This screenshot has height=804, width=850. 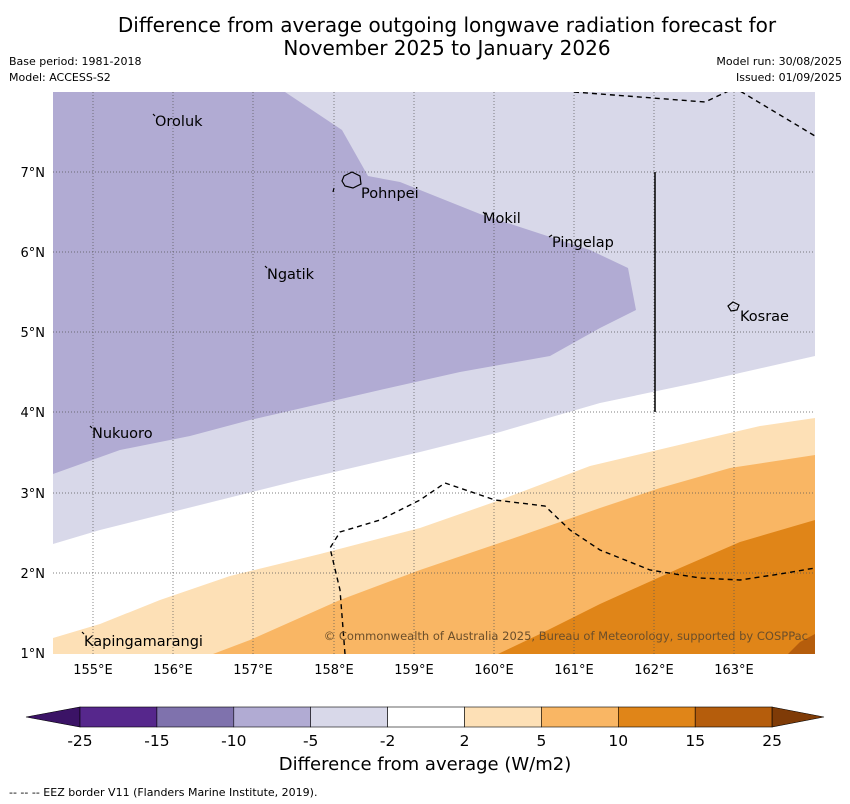 What do you see at coordinates (764, 317) in the screenshot?
I see `place-kosrae: Kosrae` at bounding box center [764, 317].